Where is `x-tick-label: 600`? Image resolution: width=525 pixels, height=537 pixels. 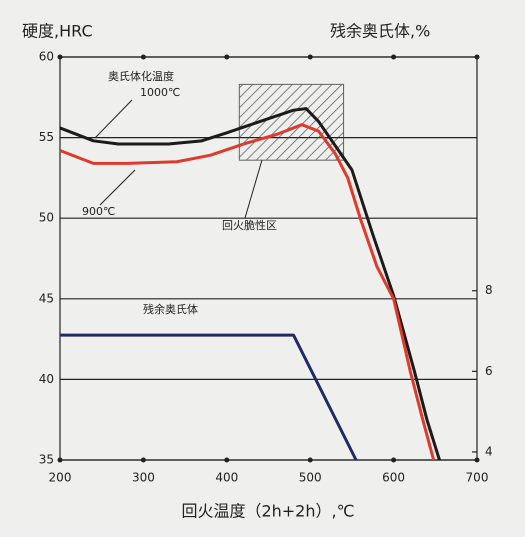
x-tick-label: 600 is located at coordinates (393, 478).